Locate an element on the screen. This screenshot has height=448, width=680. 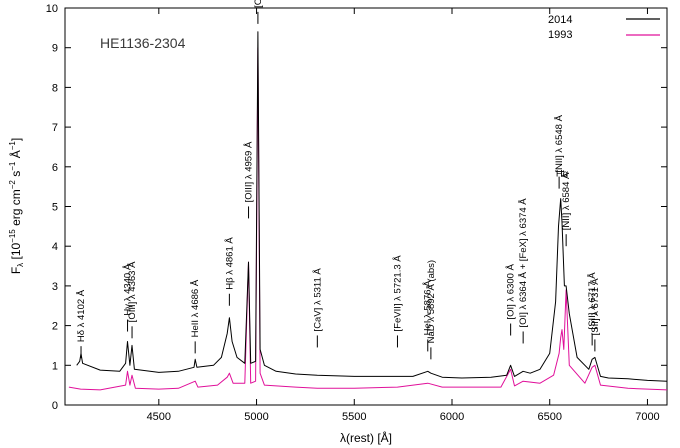
annotation-label-10: NaD λ 5892 Å (abs) is located at coordinates (431, 301).